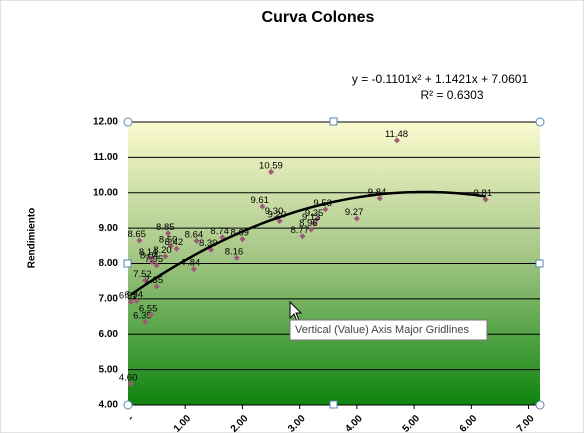 This screenshot has width=584, height=433. What do you see at coordinates (168, 239) in the screenshot?
I see `data-label: 8.50` at bounding box center [168, 239].